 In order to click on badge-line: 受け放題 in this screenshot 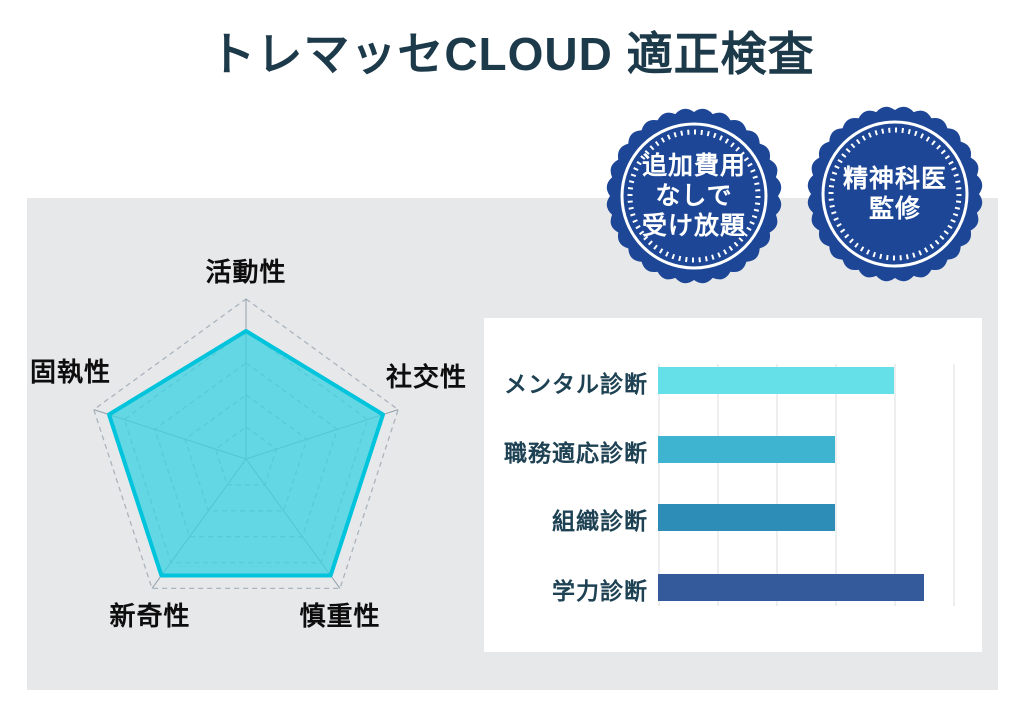, I will do `click(693, 226)`.